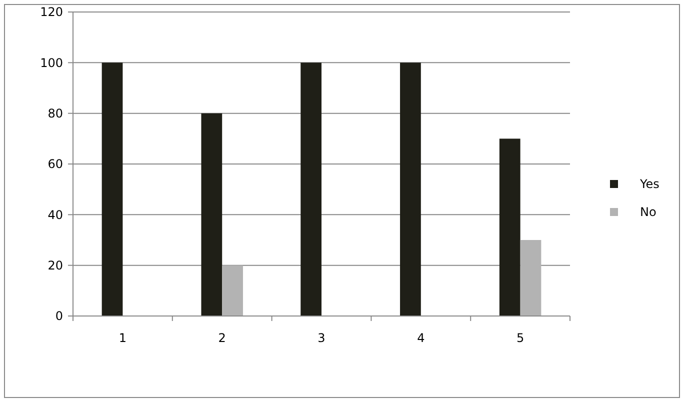  Describe the element at coordinates (520, 338) in the screenshot. I see `x-tick-label: 5` at that location.